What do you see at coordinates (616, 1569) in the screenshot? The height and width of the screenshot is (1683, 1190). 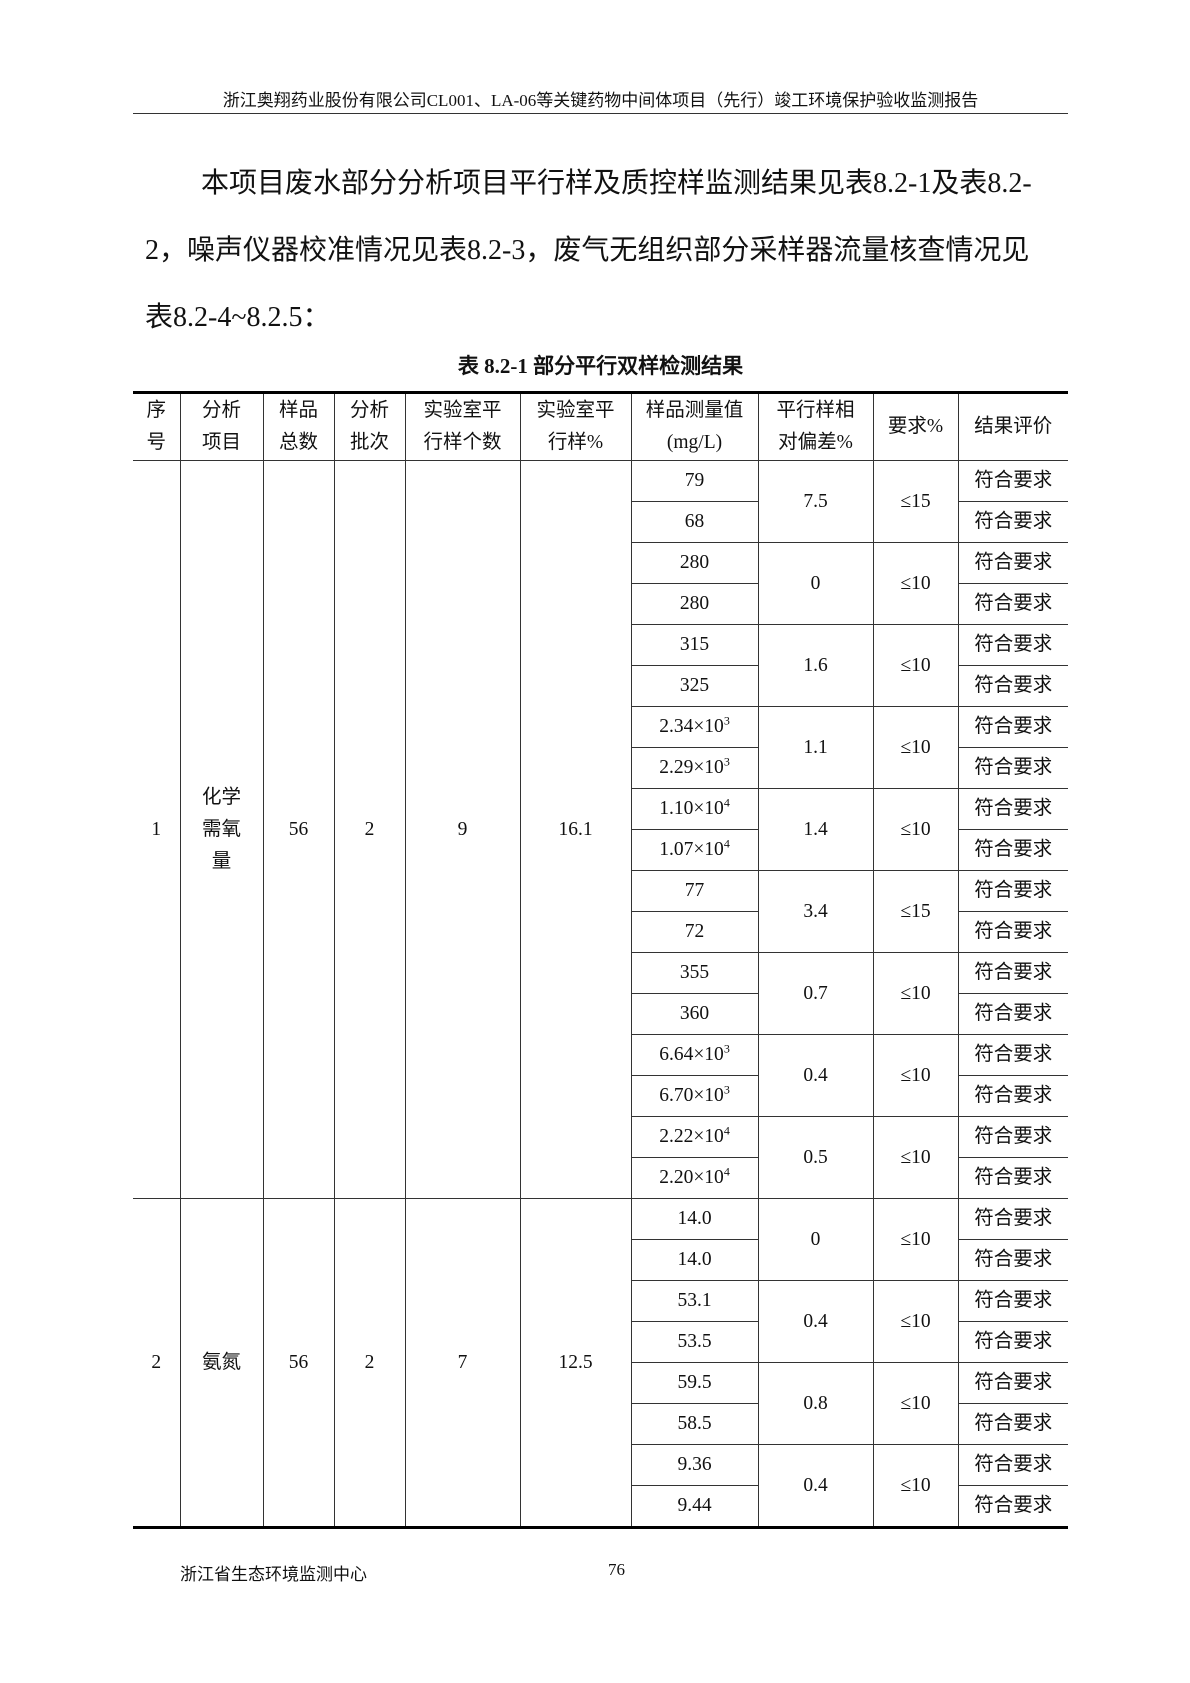 I see `page-number: 76` at bounding box center [616, 1569].